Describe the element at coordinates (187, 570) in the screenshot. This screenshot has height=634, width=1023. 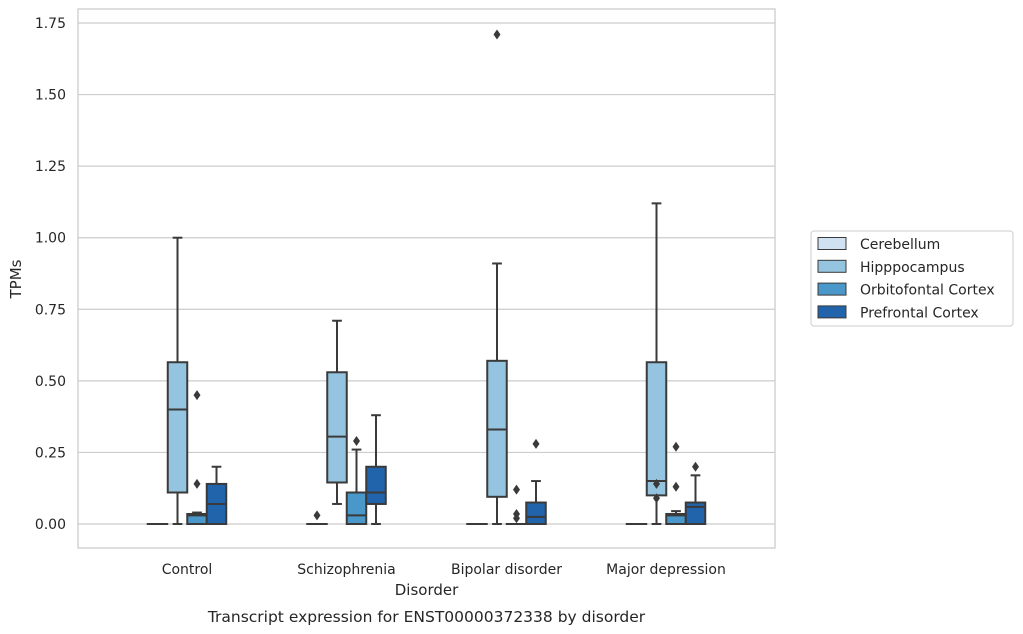
I see `x-tick-label: Control` at that location.